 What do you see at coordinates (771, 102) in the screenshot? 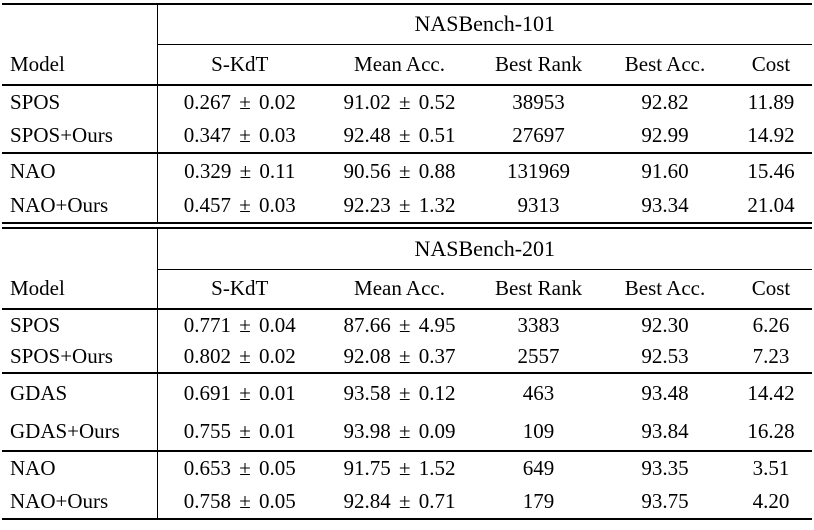
I see `cost-cell: 11.89` at bounding box center [771, 102].